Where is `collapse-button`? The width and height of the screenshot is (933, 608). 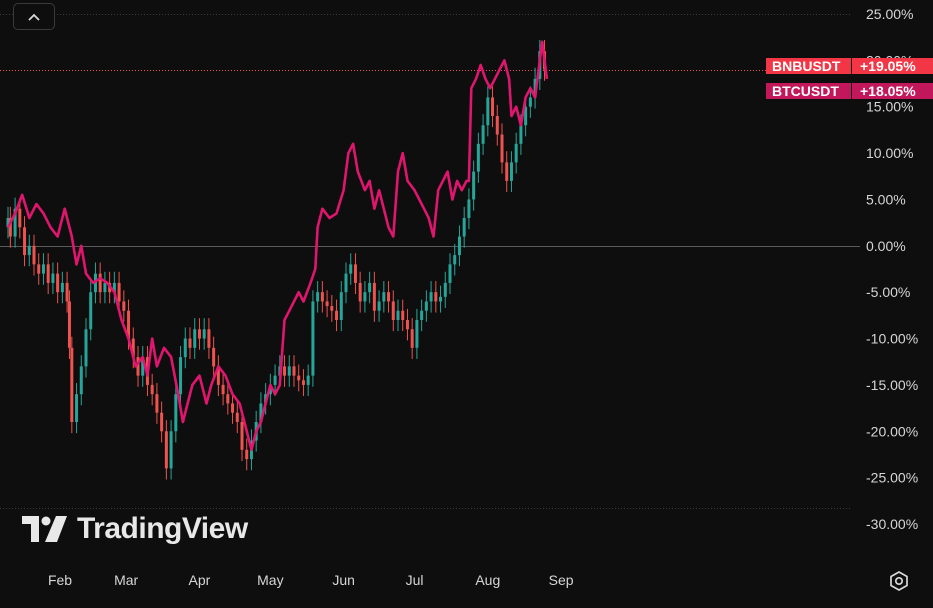
collapse-button is located at coordinates (34, 16).